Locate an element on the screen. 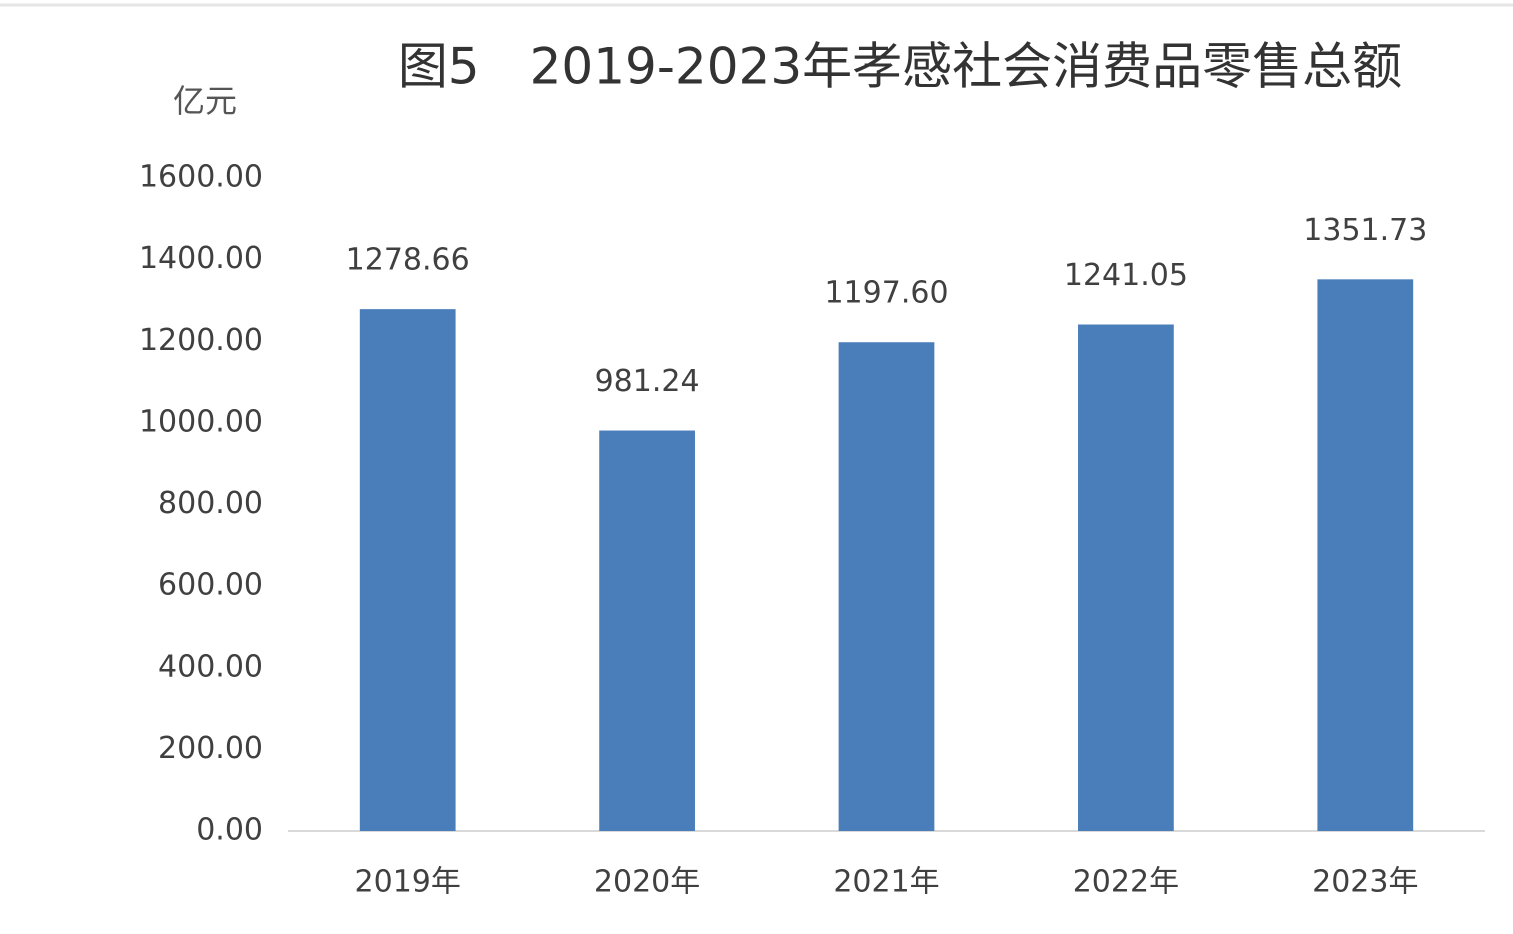  y-tick-label: 1000.00 is located at coordinates (201, 421).